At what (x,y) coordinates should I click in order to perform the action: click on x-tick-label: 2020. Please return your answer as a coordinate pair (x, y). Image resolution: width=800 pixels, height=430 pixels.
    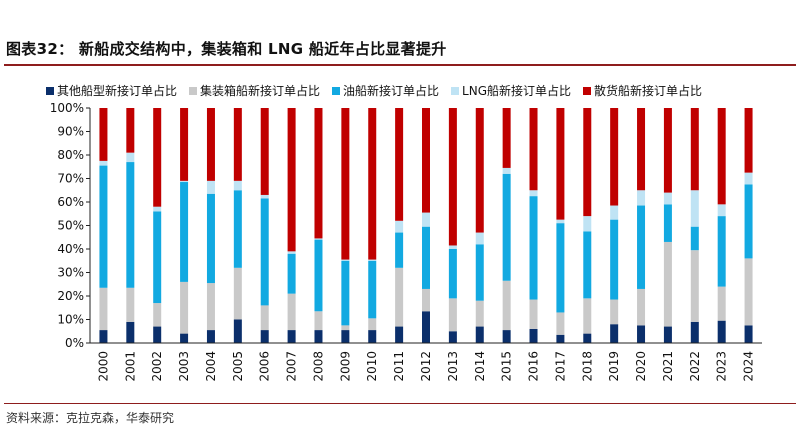
    Looking at the image, I should click on (641, 366).